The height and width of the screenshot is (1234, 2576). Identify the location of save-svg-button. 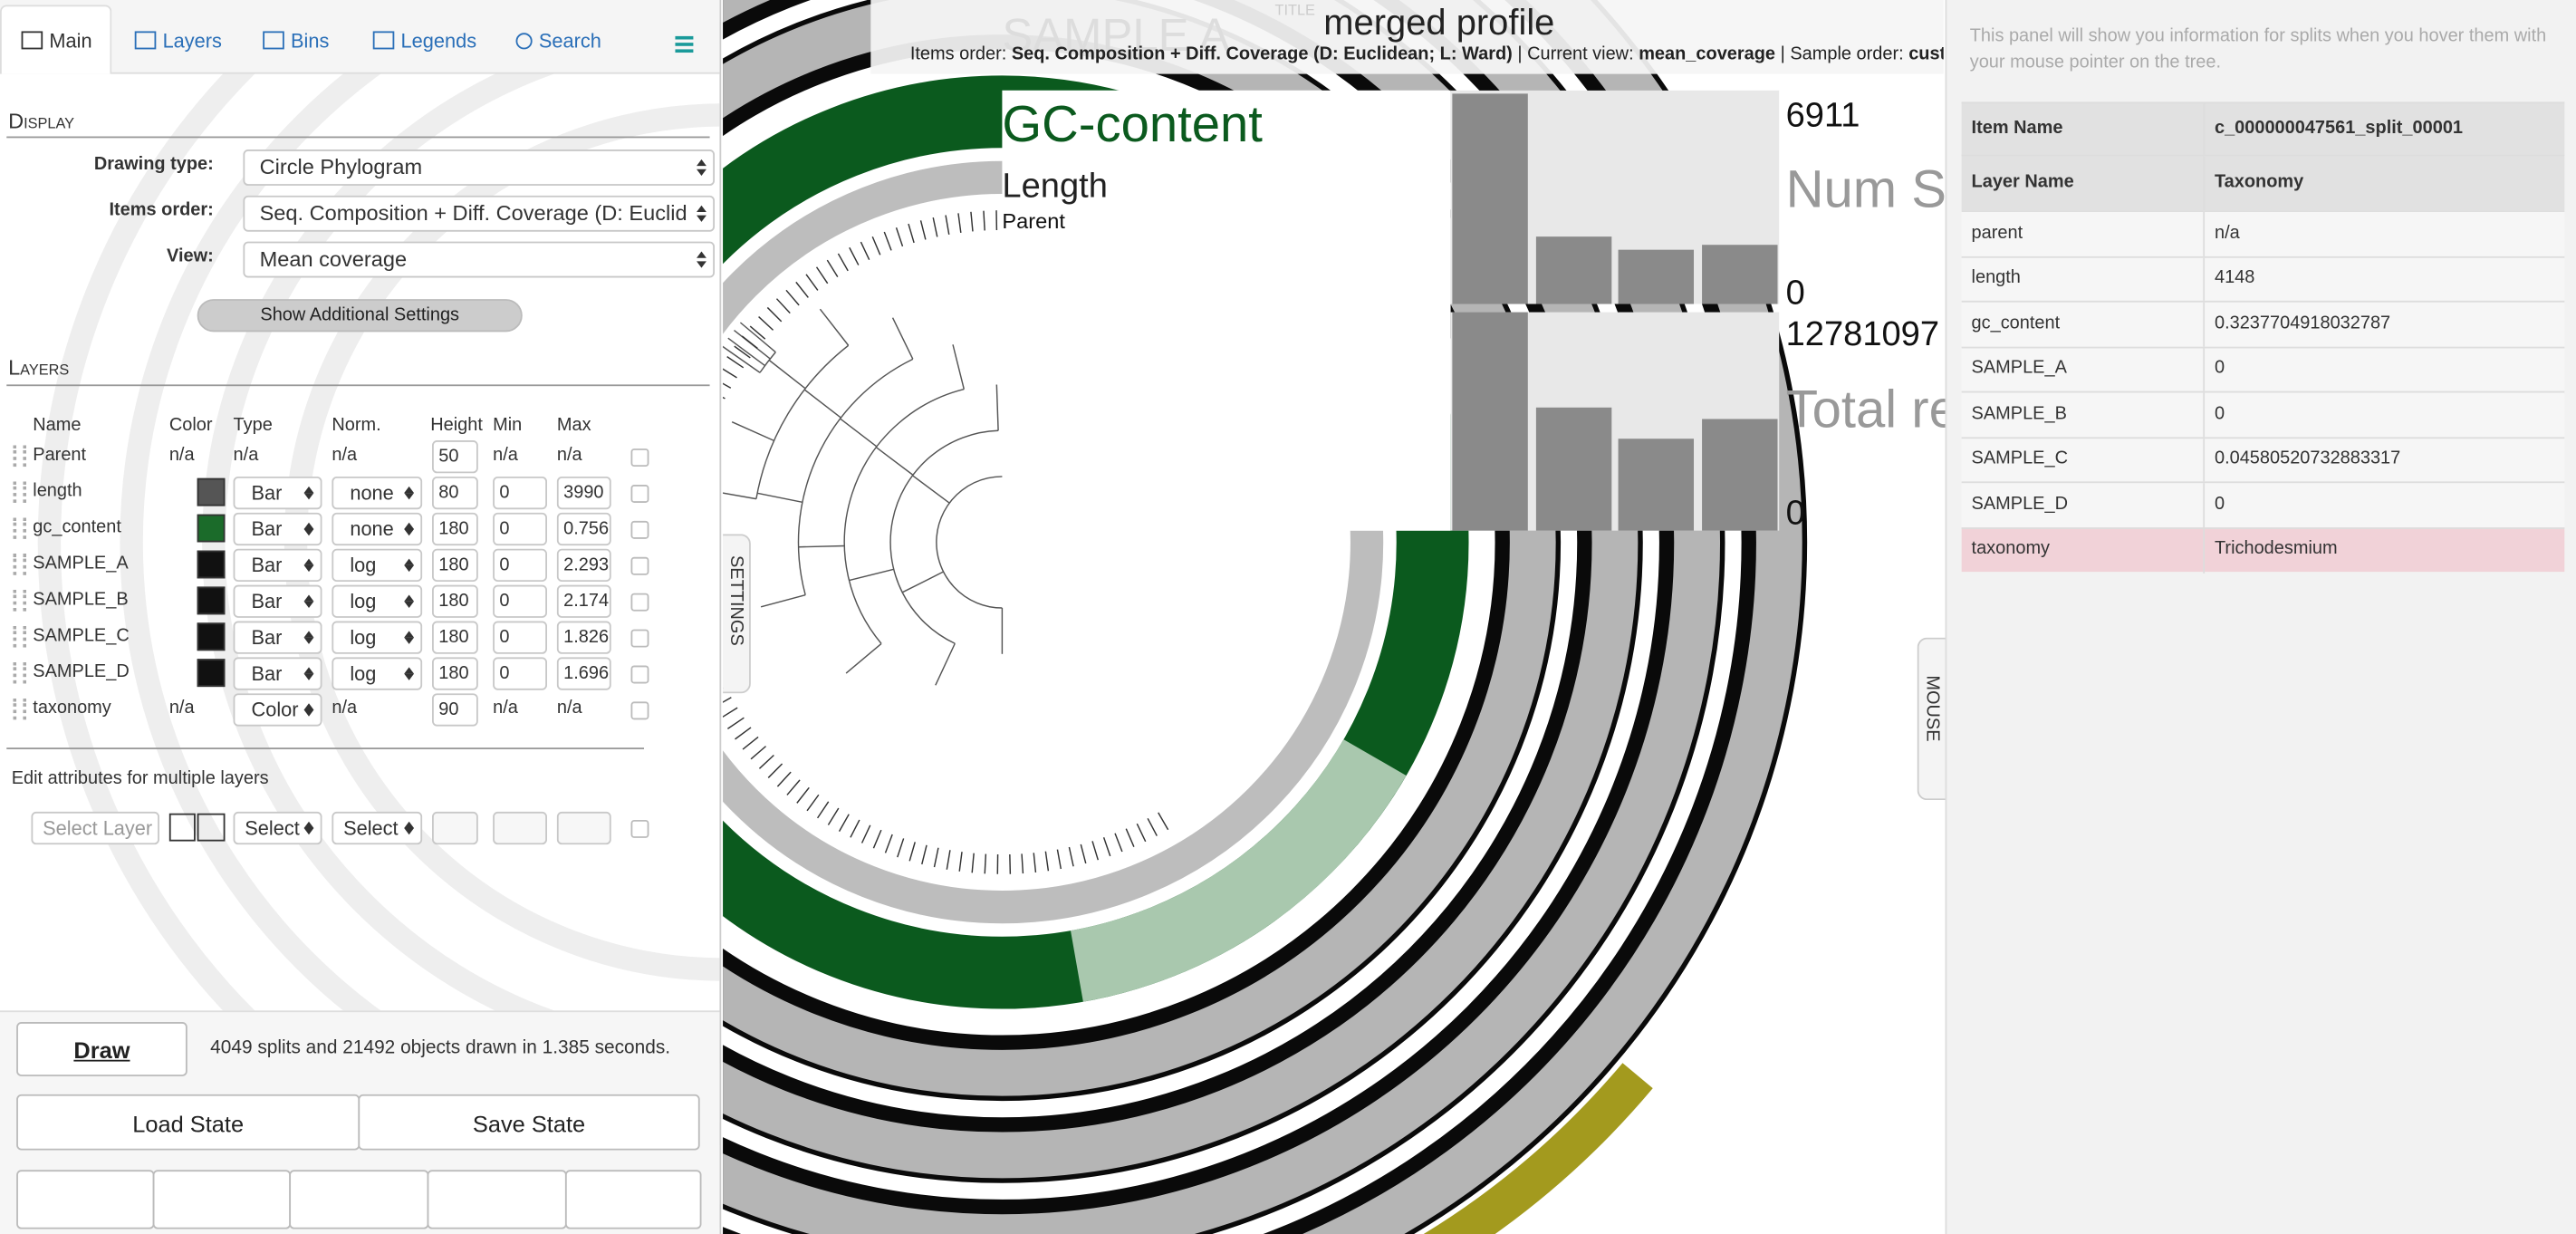
(633, 1199).